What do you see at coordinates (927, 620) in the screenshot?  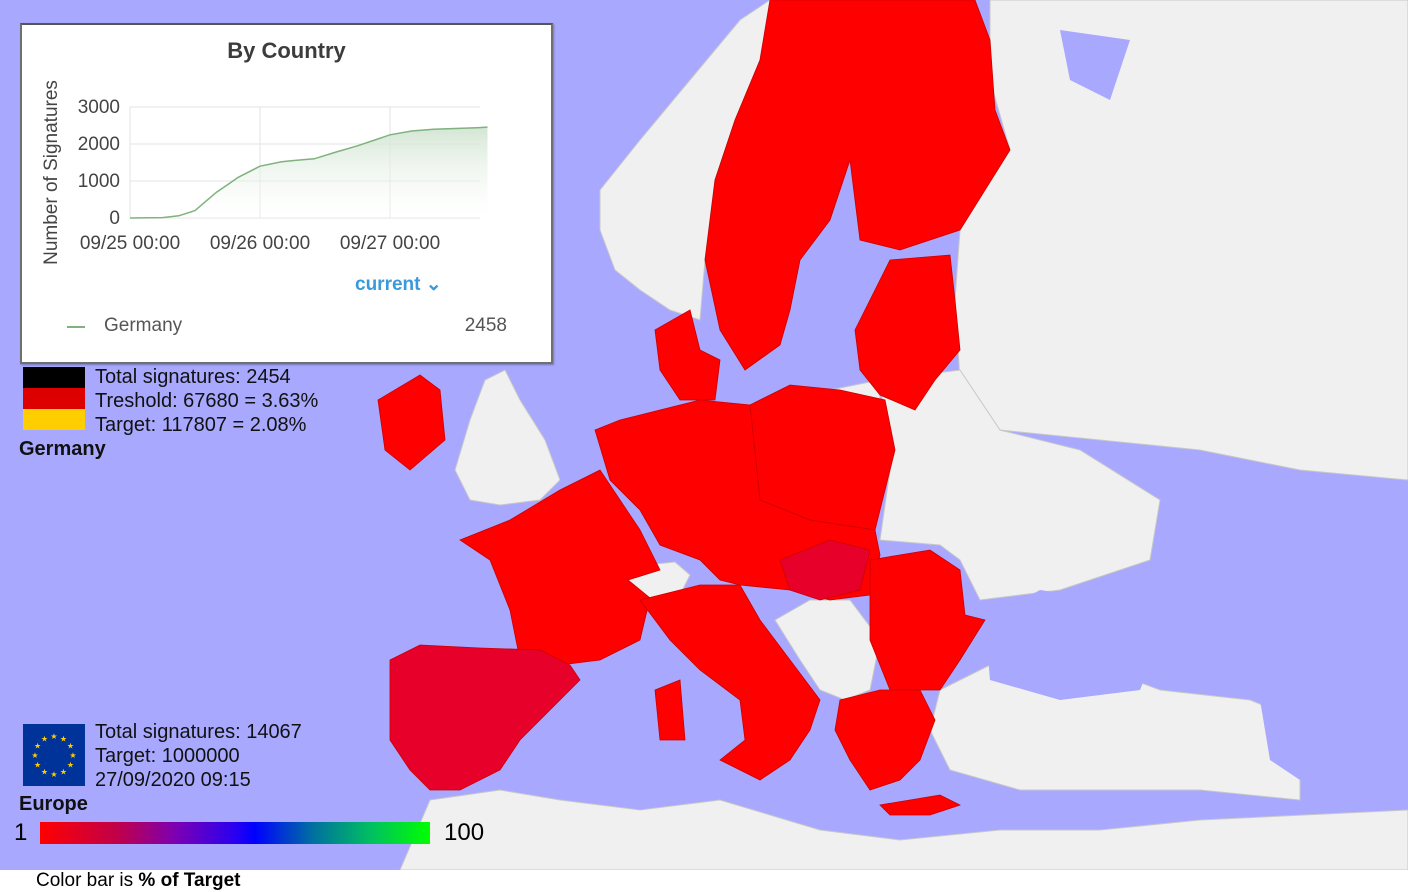 I see `romania-bulgaria` at bounding box center [927, 620].